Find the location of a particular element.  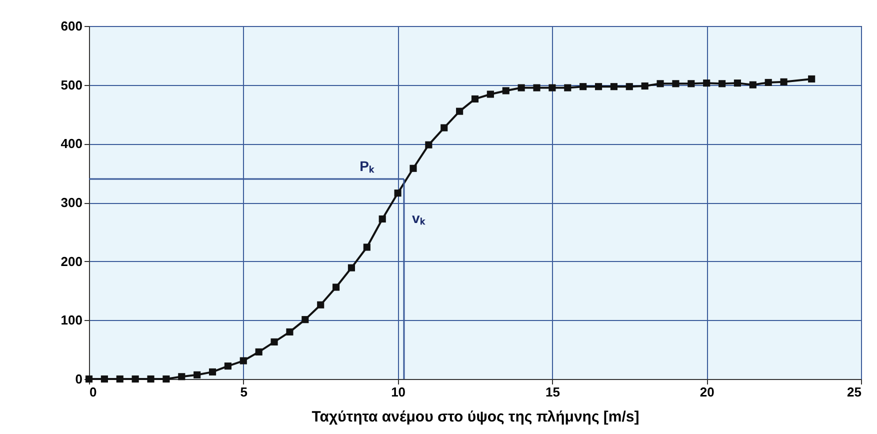

y-tick-label: 300 is located at coordinates (71, 202).